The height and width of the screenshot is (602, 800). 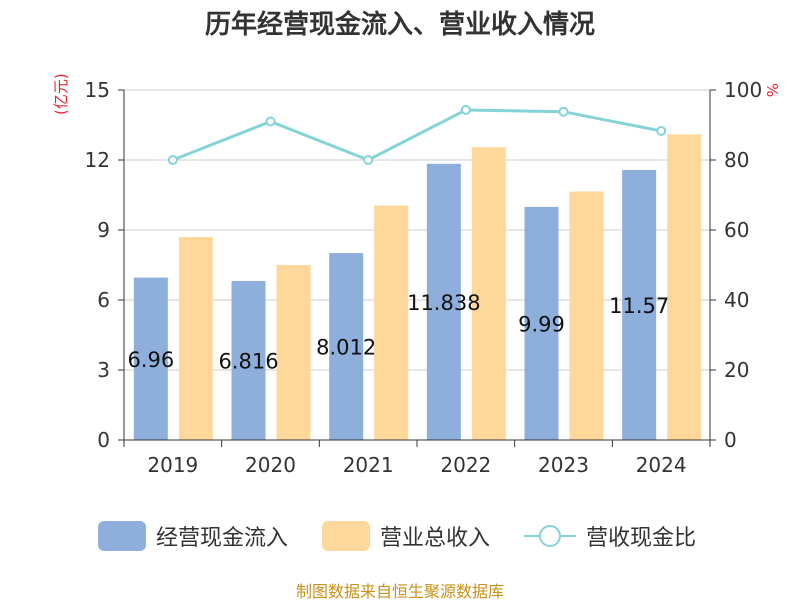 What do you see at coordinates (103, 370) in the screenshot?
I see `left-axis-tick-label: 3` at bounding box center [103, 370].